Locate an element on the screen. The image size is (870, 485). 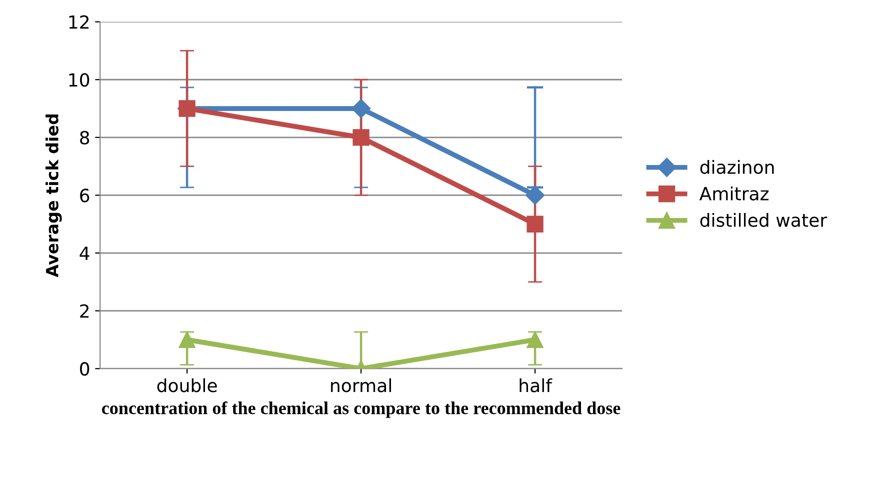
y-tick-label: 2 is located at coordinates (84, 311).